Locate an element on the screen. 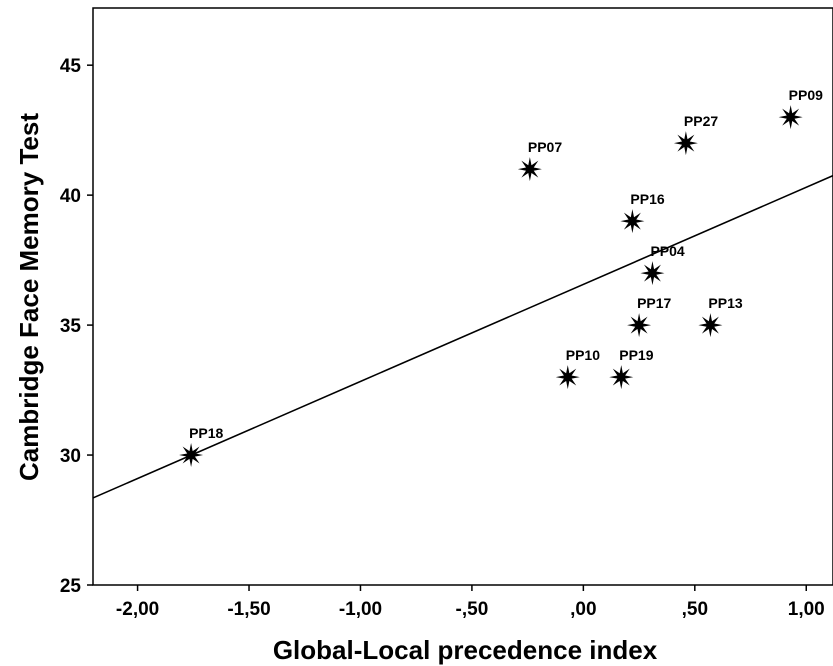 This screenshot has height=666, width=833. data-point-pp17 is located at coordinates (639, 325).